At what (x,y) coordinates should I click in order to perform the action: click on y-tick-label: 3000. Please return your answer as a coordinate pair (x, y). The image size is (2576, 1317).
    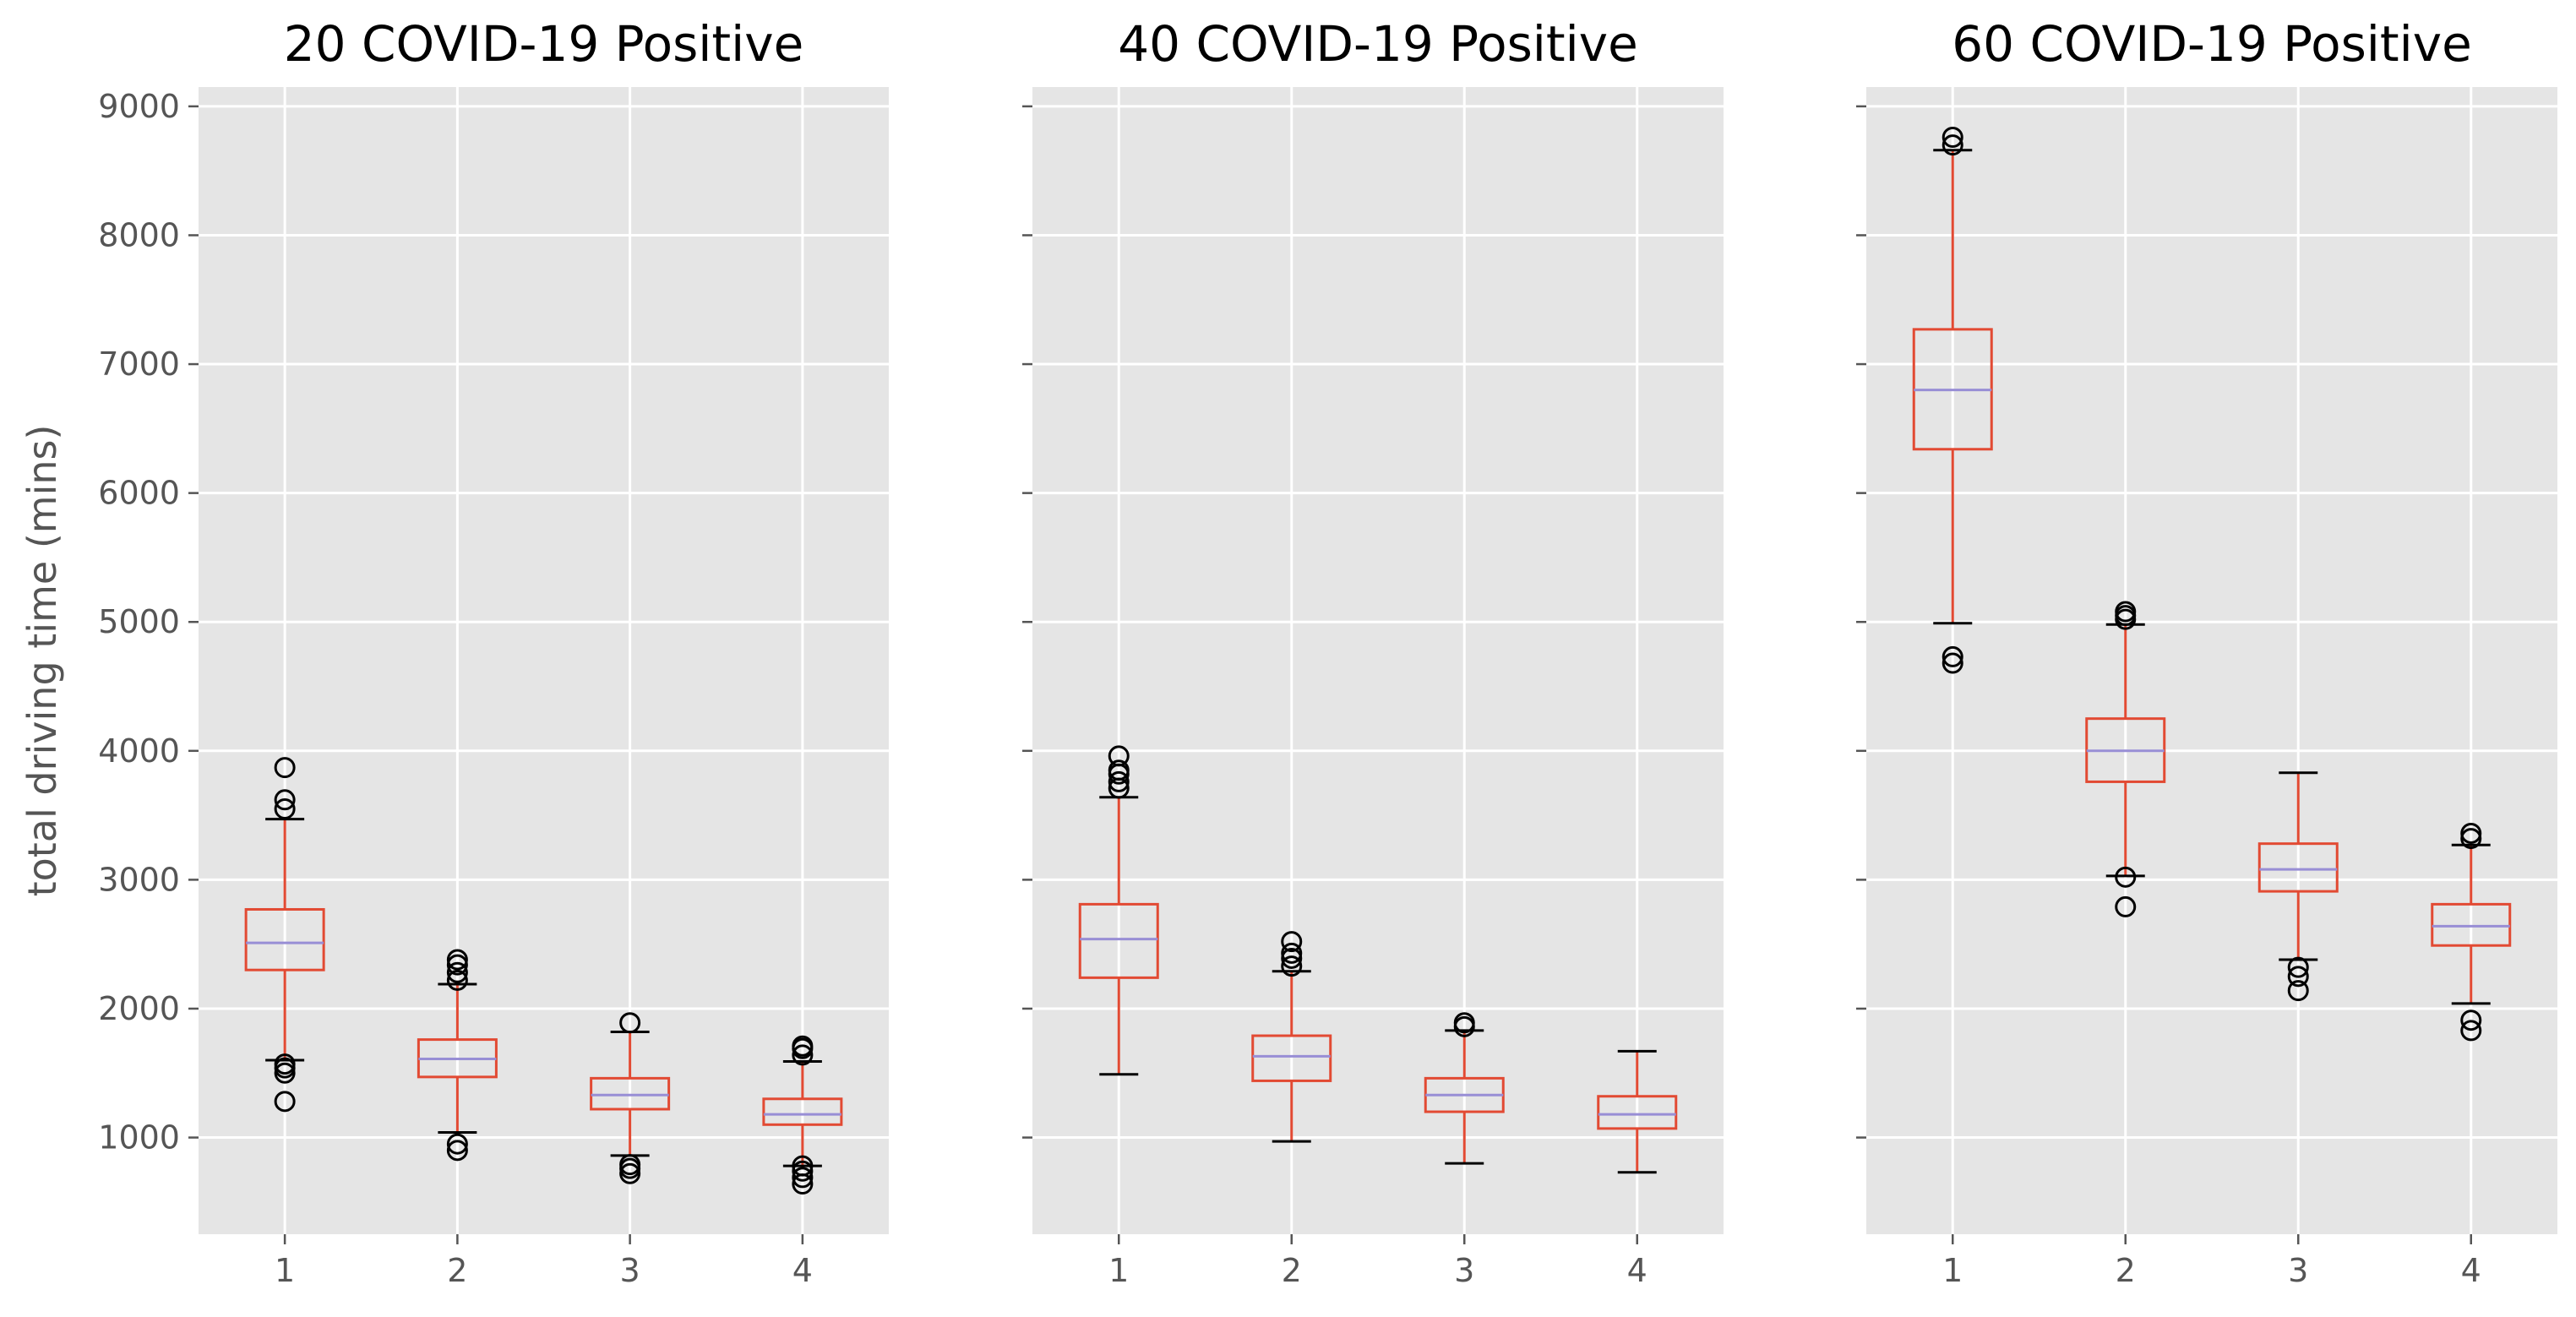
    Looking at the image, I should click on (139, 879).